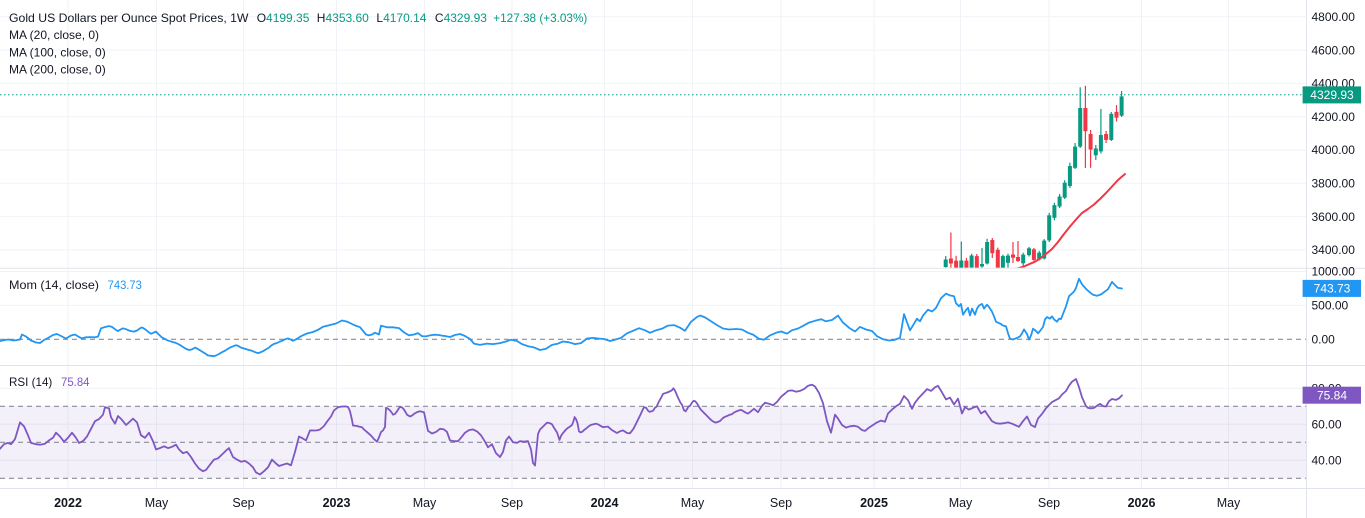  I want to click on svg-text: MA (20, close, 0), so click(54, 35).